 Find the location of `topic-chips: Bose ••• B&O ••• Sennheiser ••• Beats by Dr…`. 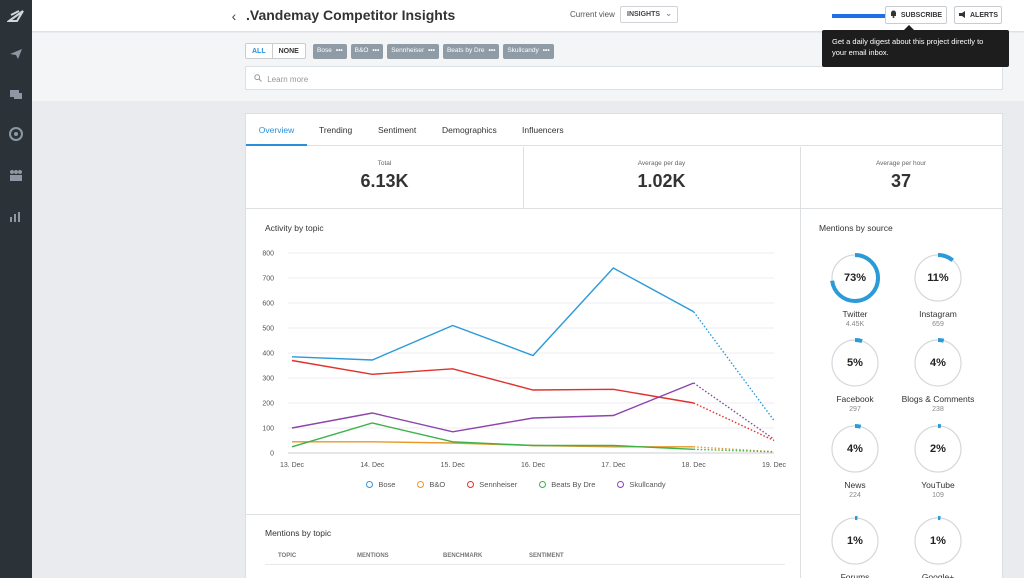

topic-chips: Bose ••• B&O ••• Sennheiser ••• Beats by Dr… is located at coordinates (433, 51).